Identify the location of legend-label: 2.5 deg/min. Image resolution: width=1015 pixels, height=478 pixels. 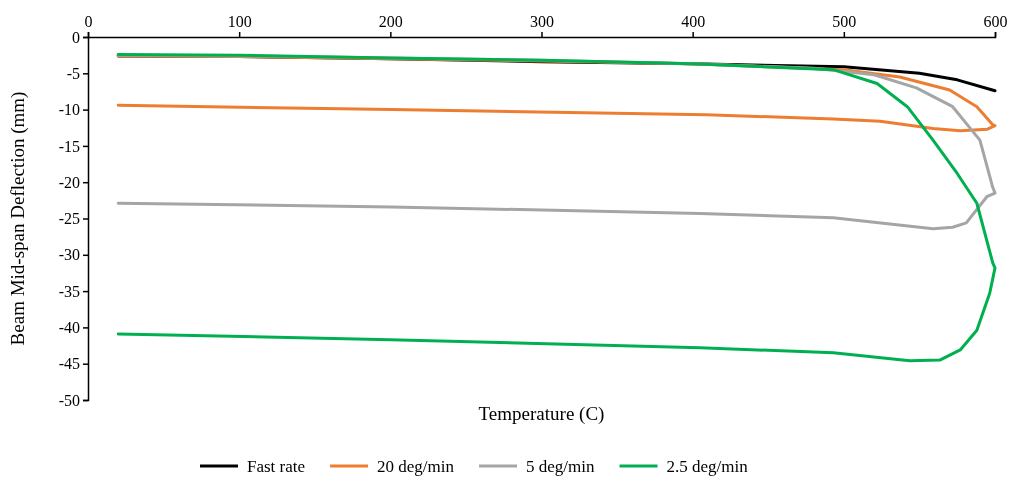
(707, 466).